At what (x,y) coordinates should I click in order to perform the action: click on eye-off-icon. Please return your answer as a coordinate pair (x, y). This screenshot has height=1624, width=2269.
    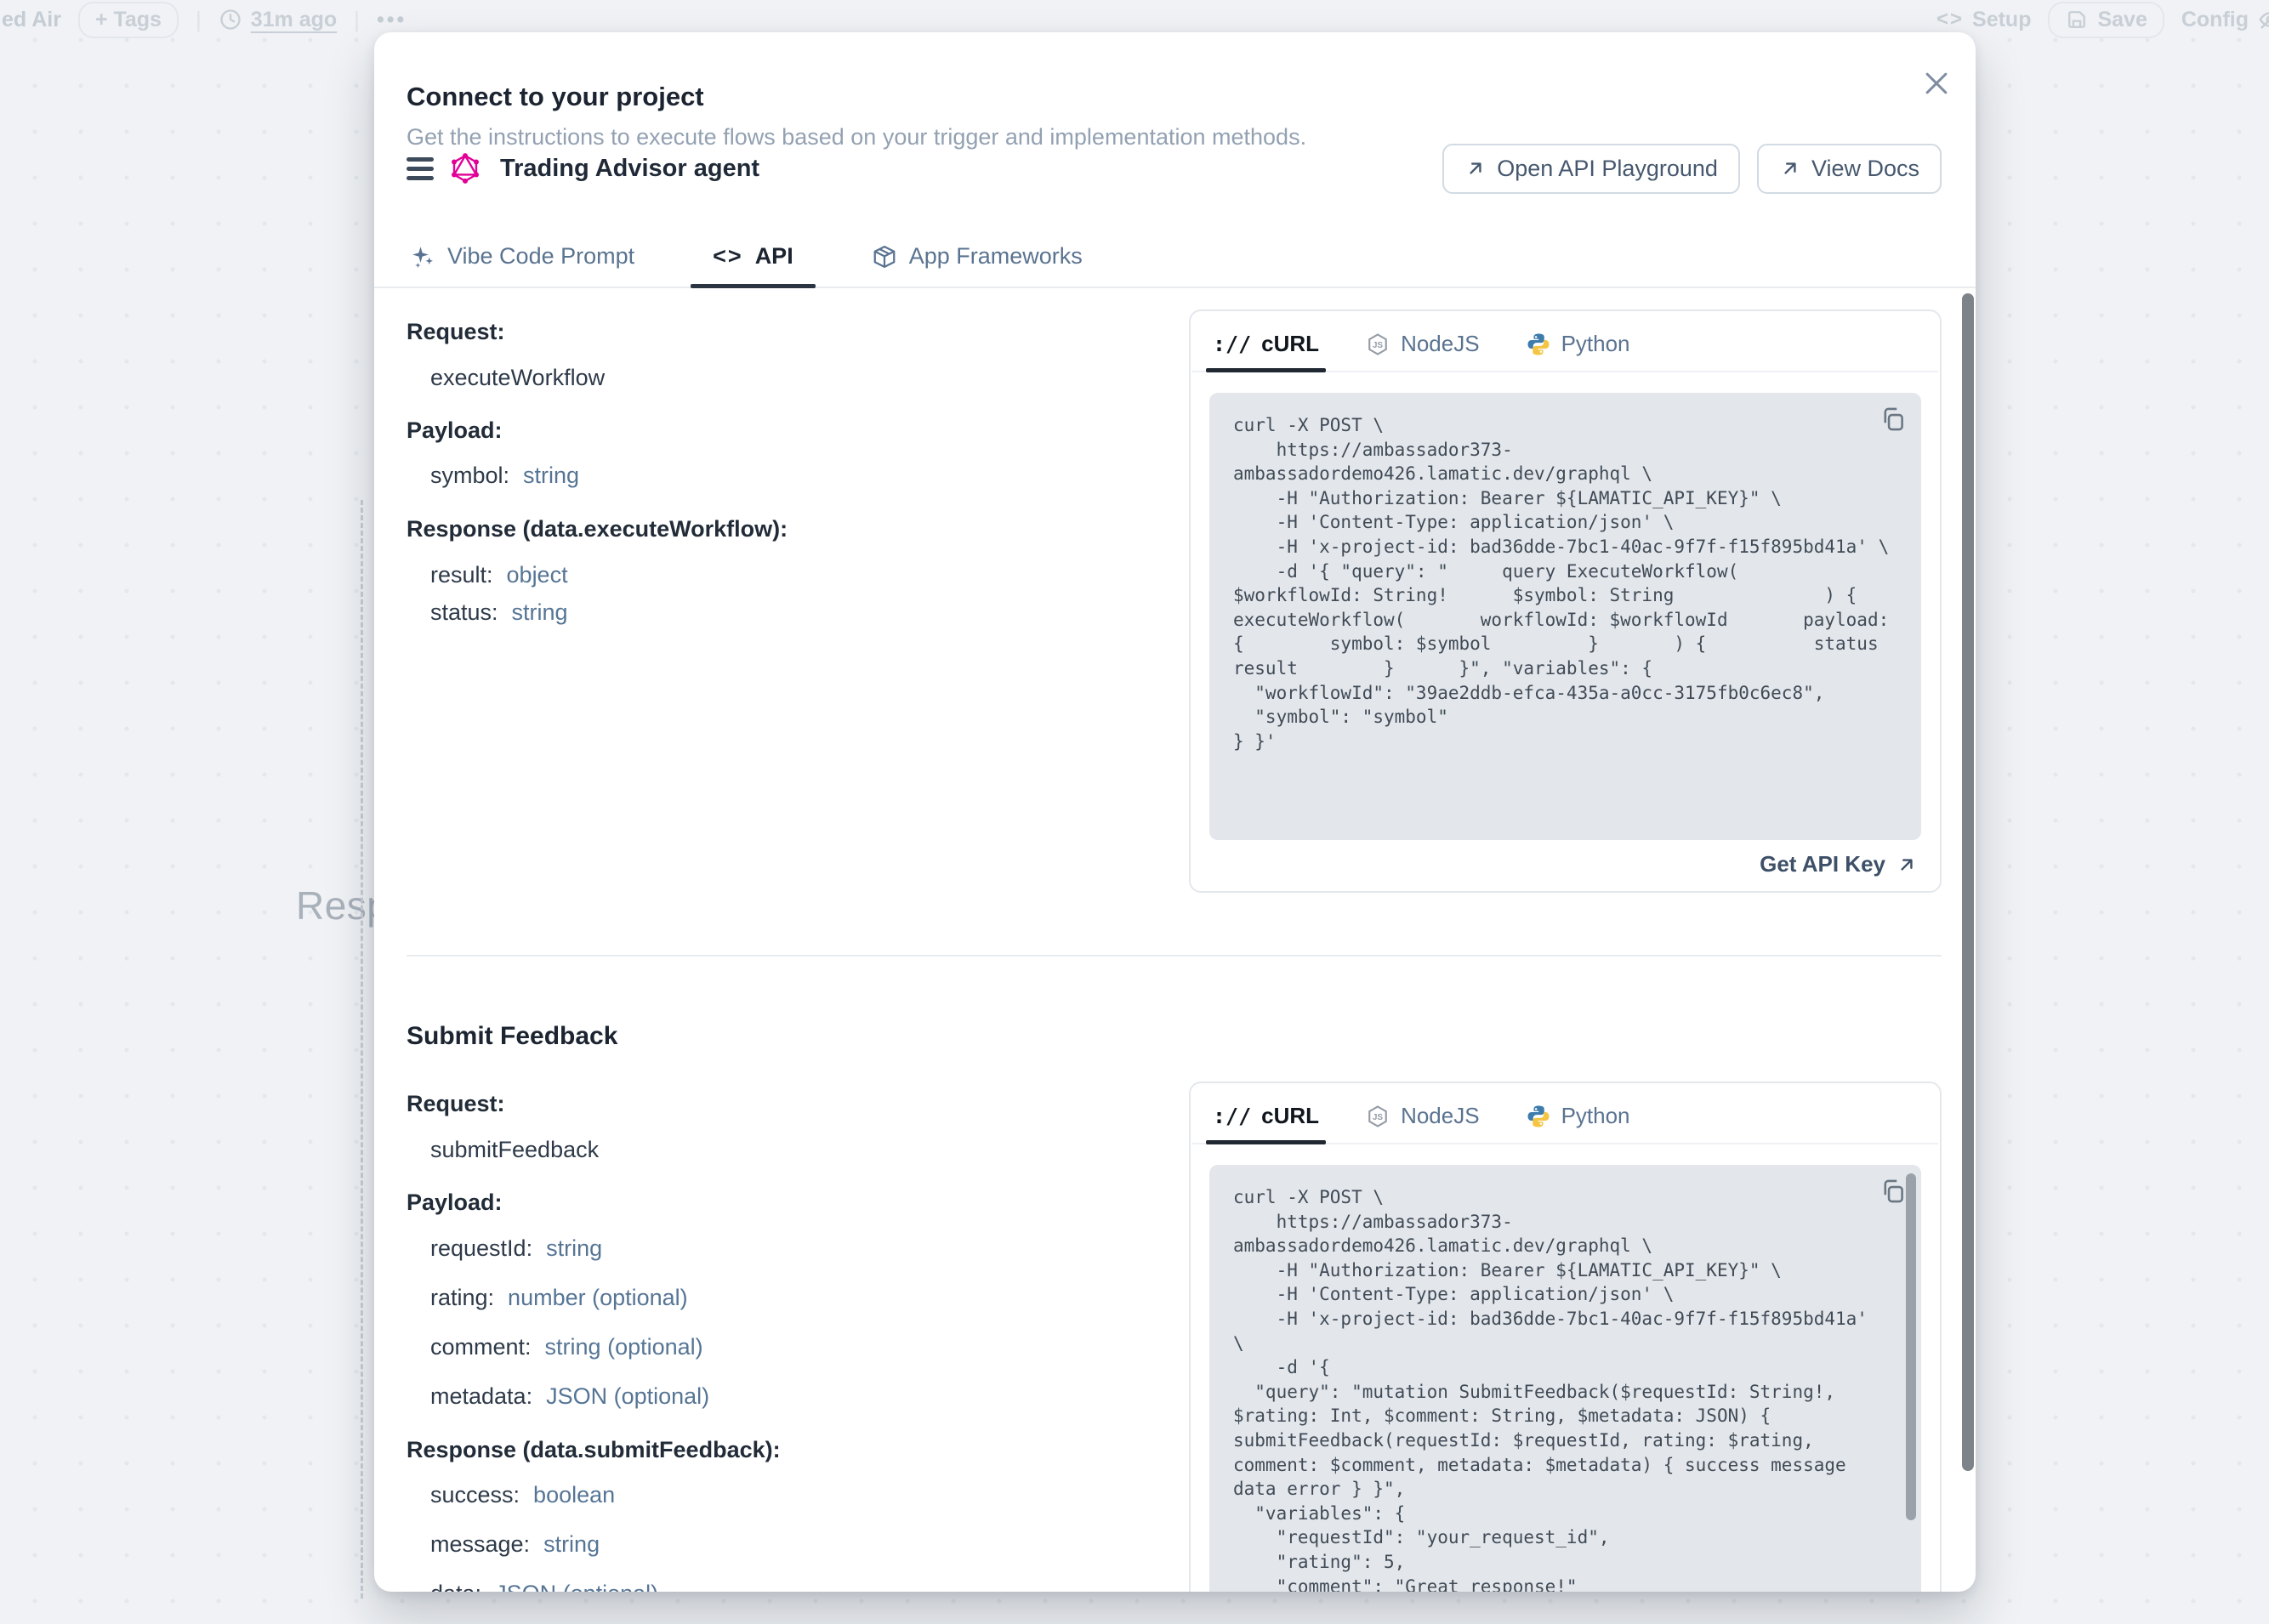
    Looking at the image, I should click on (2263, 20).